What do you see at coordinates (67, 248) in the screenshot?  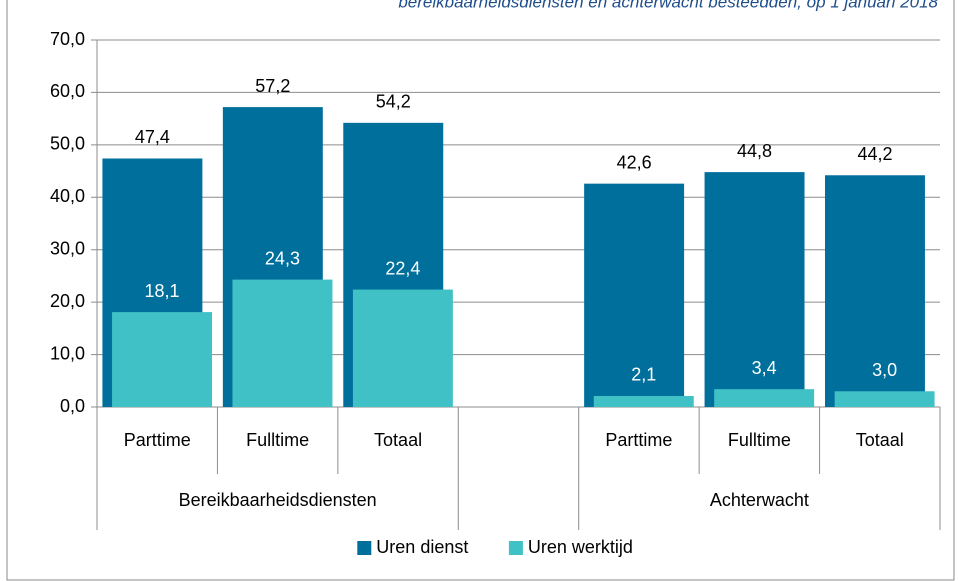 I see `y-tick-label: 30,0` at bounding box center [67, 248].